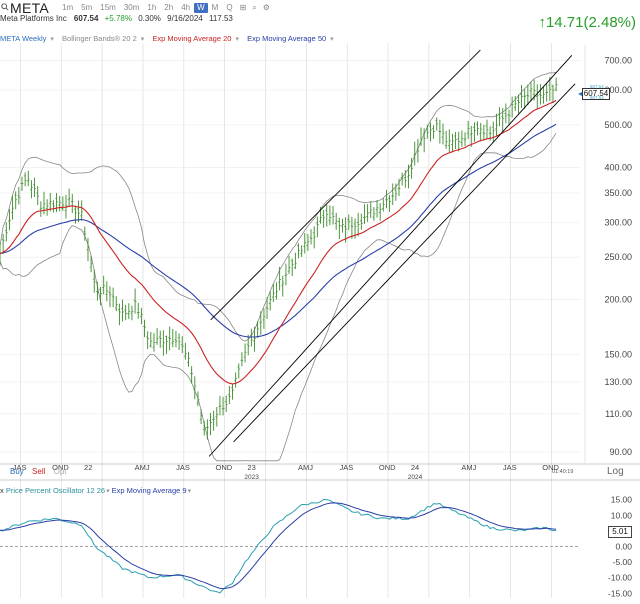 The width and height of the screenshot is (640, 604). What do you see at coordinates (5, 7) in the screenshot?
I see `search-icon` at bounding box center [5, 7].